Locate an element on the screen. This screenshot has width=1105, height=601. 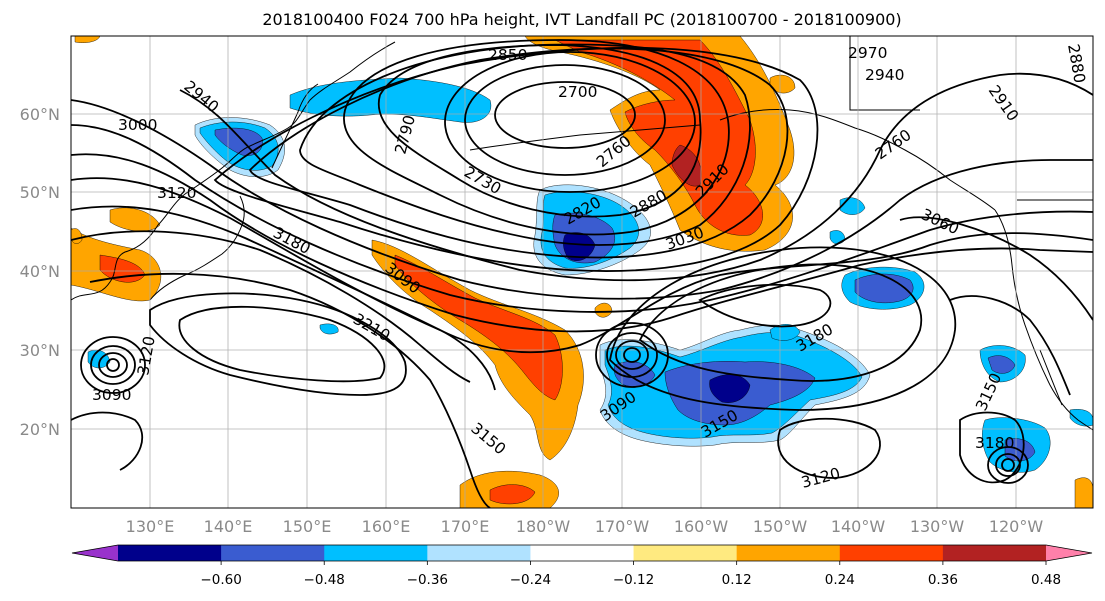
colorbar-tick-label: −0.24 is located at coordinates (530, 580).